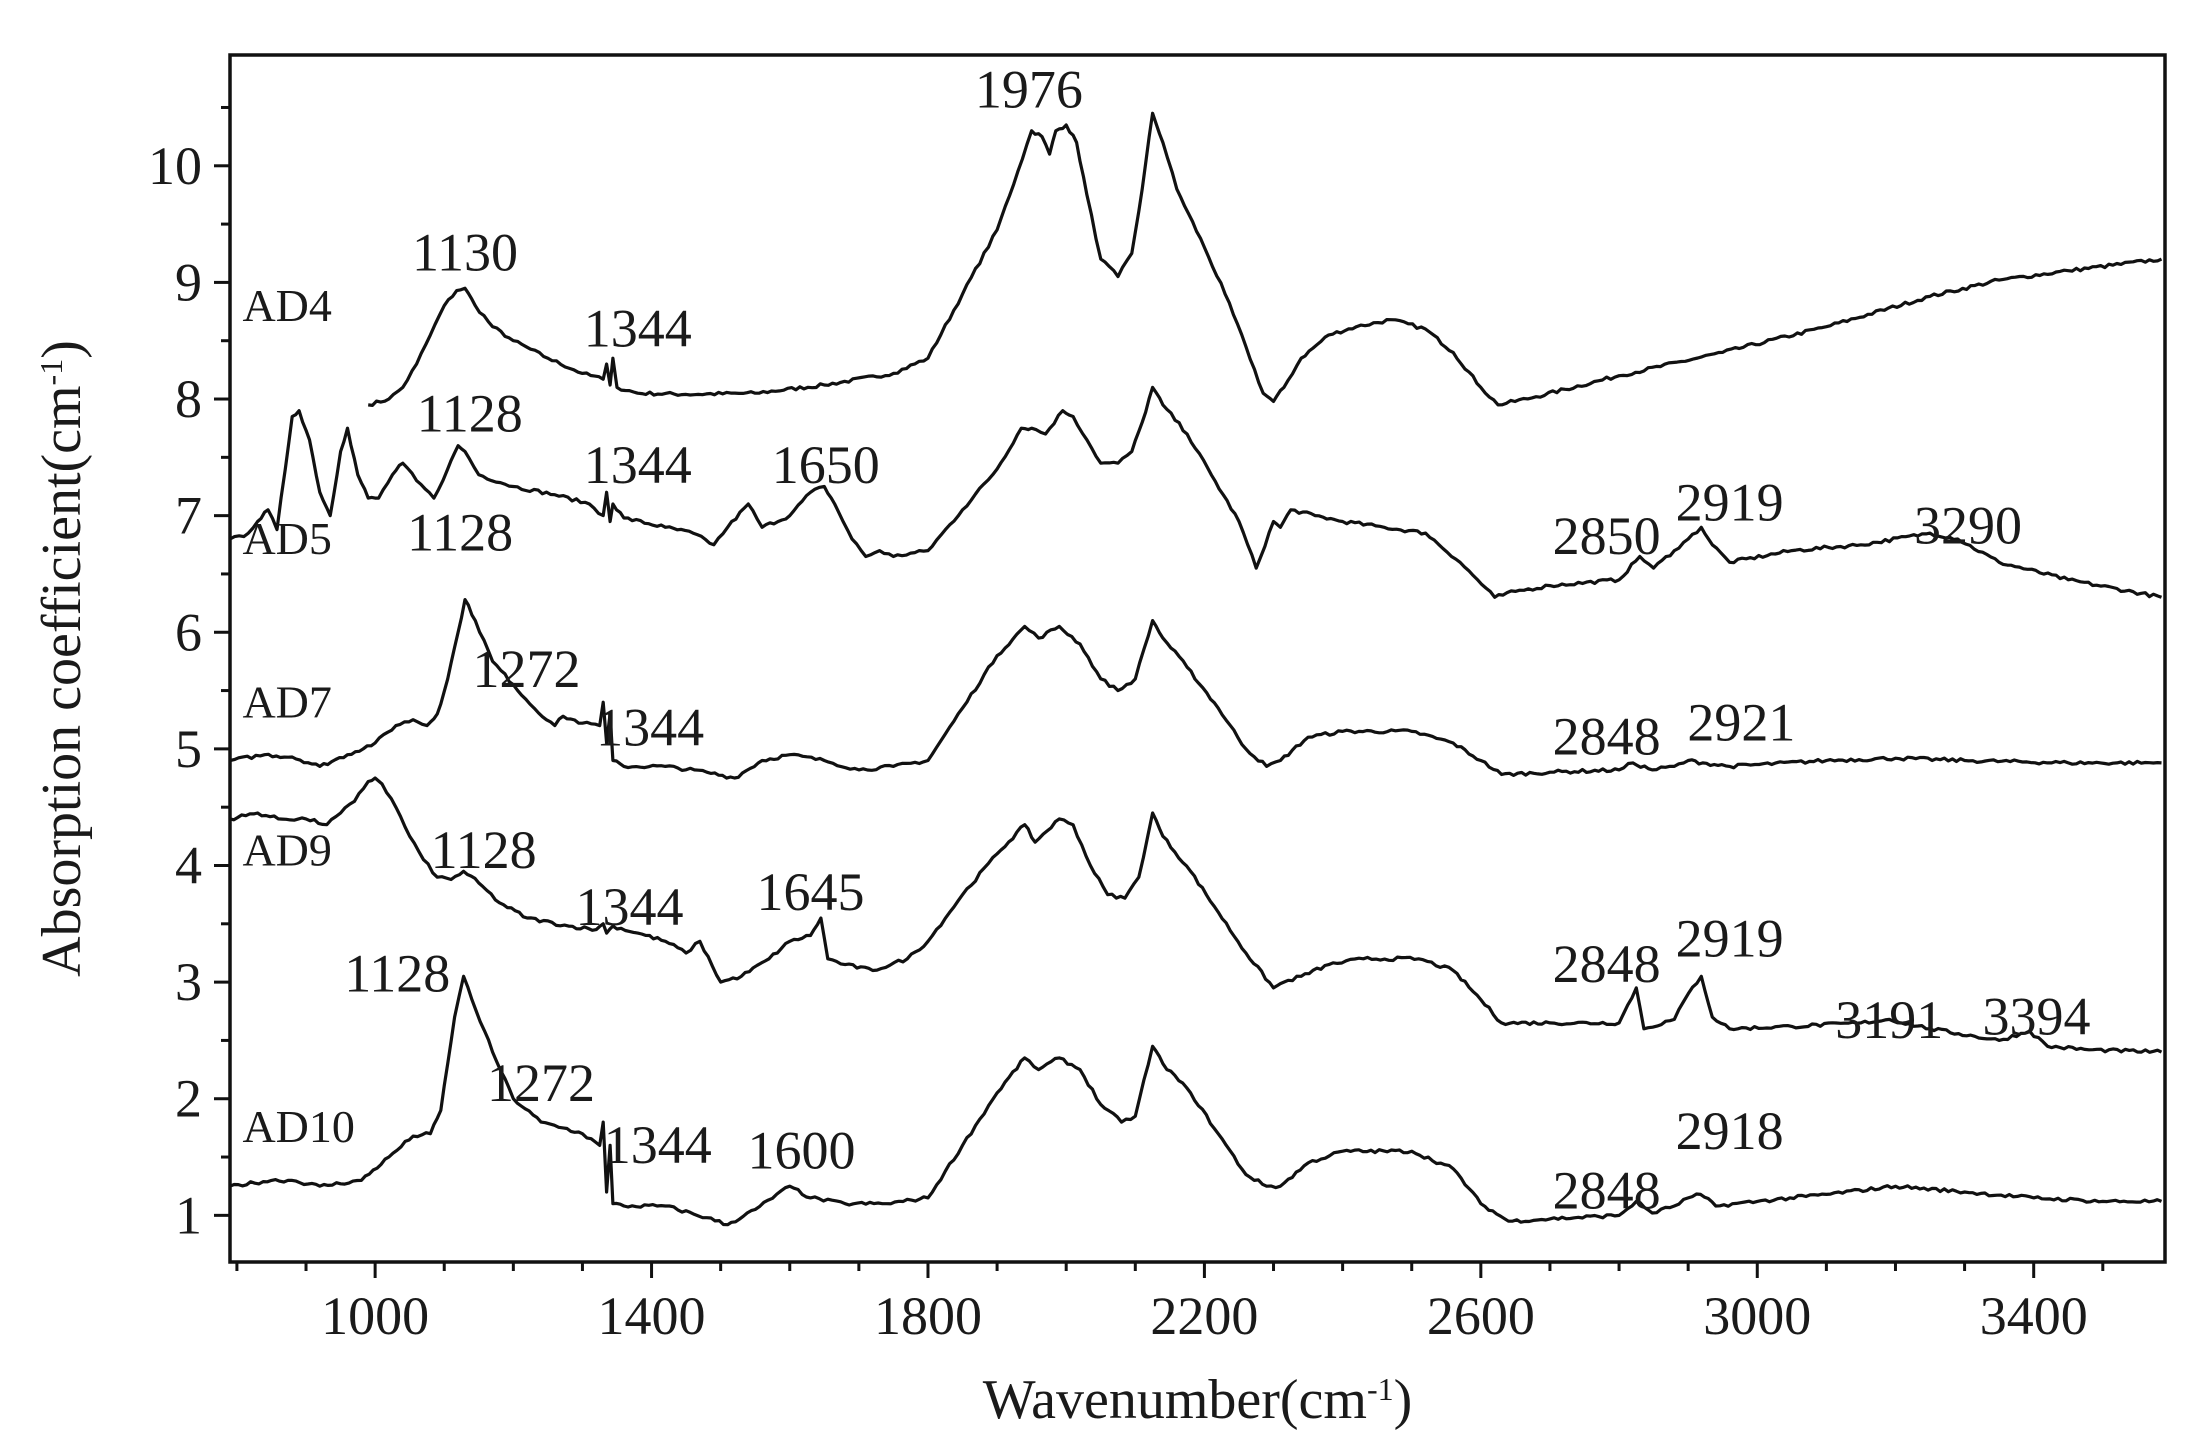 This screenshot has width=2200, height=1454. What do you see at coordinates (188, 982) in the screenshot?
I see `y-tick-label: 3` at bounding box center [188, 982].